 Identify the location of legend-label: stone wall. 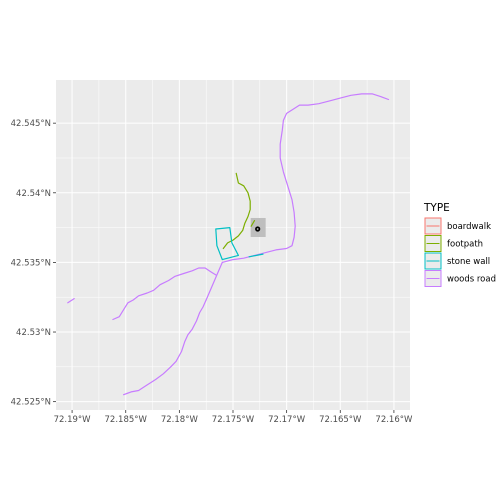
(468, 262).